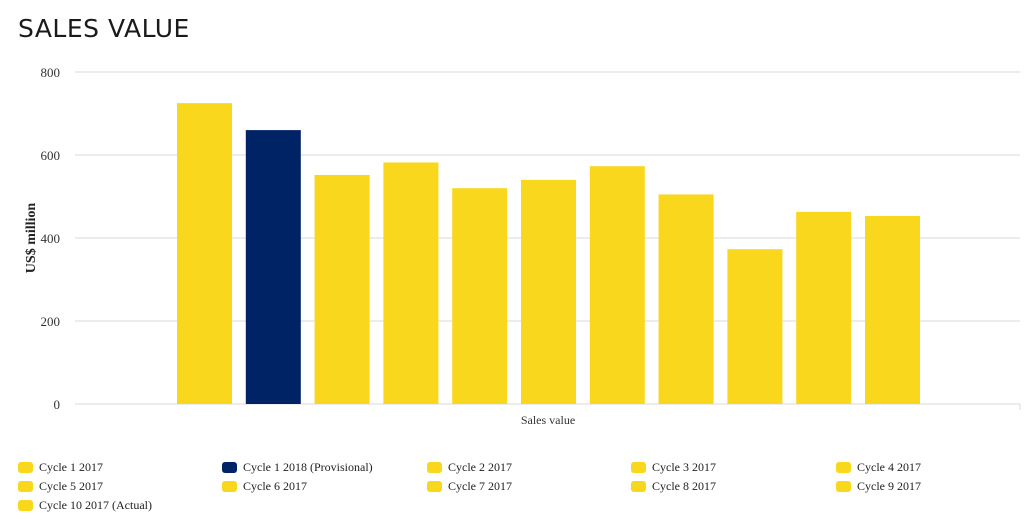  What do you see at coordinates (529, 467) in the screenshot?
I see `legend-item: Cycle 2 2017` at bounding box center [529, 467].